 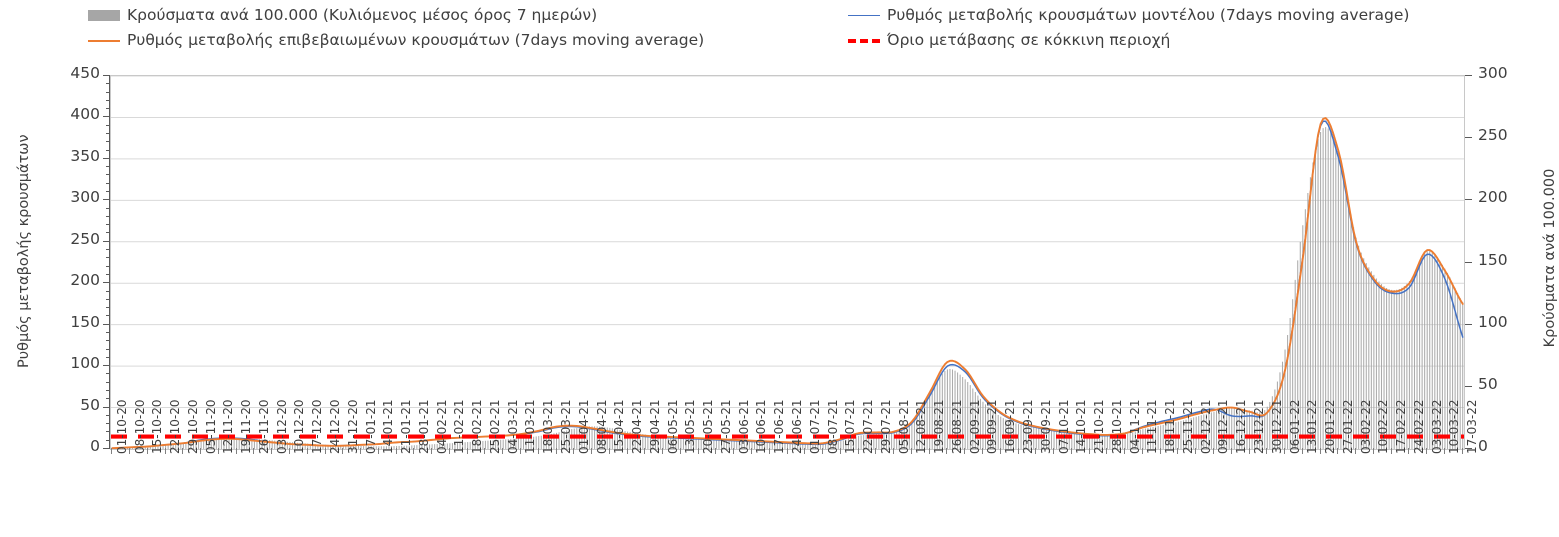 What do you see at coordinates (110, 261) in the screenshot?
I see `y-axis-left-spine` at bounding box center [110, 261].